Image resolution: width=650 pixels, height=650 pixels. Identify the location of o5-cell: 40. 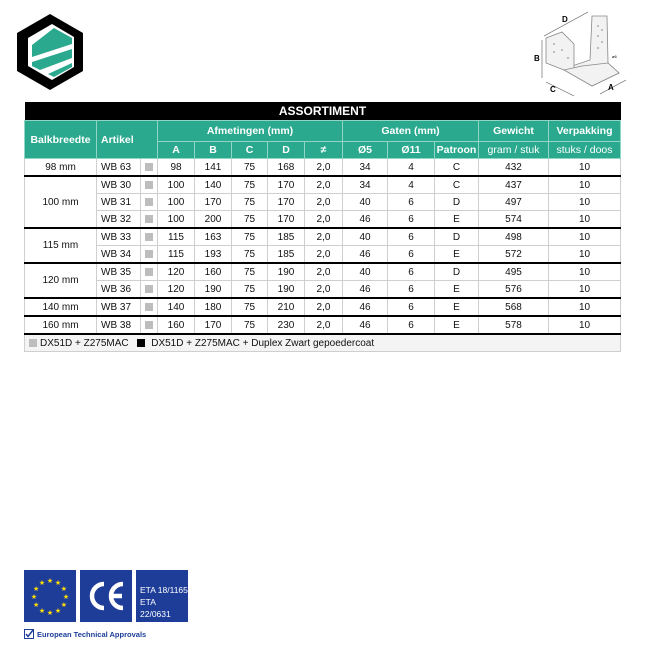
(365, 236).